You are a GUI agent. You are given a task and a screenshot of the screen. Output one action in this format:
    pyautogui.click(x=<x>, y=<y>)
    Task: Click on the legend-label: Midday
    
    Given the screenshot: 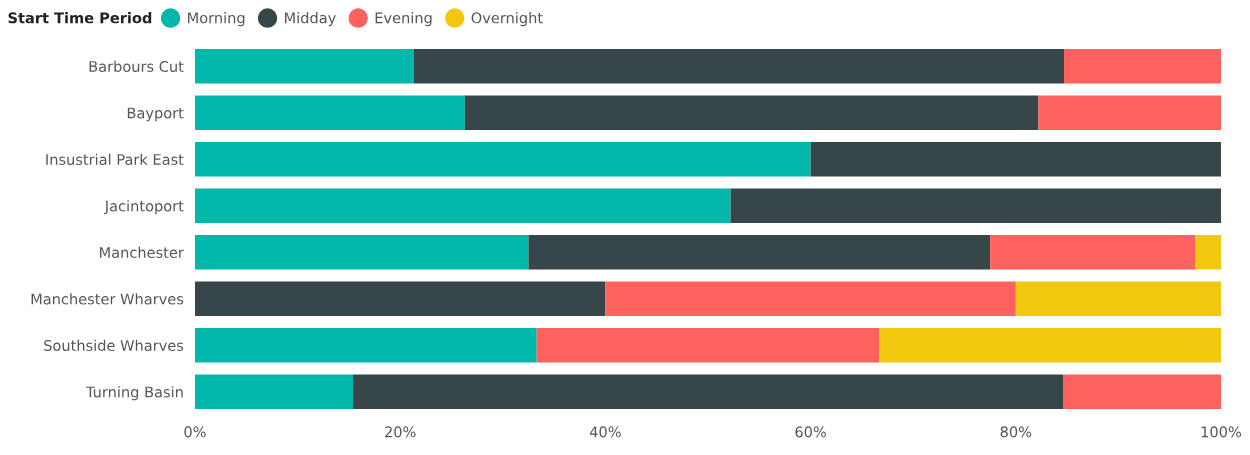 What is the action you would take?
    pyautogui.click(x=310, y=19)
    